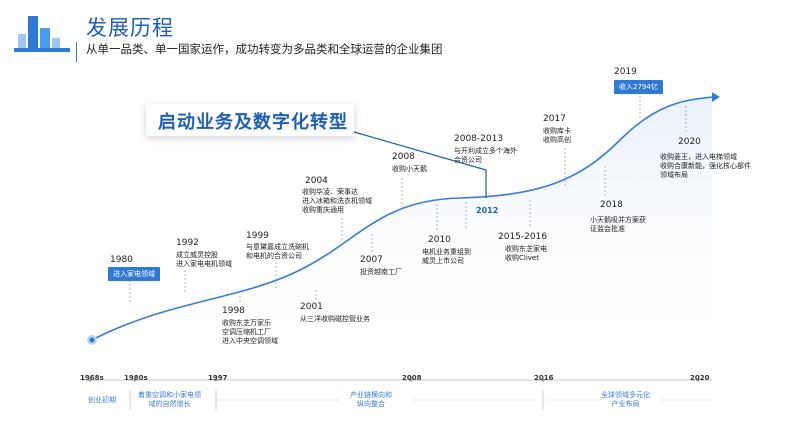 This screenshot has width=793, height=446. Describe the element at coordinates (102, 400) in the screenshot. I see `timeline-stage: 创业初期` at that location.